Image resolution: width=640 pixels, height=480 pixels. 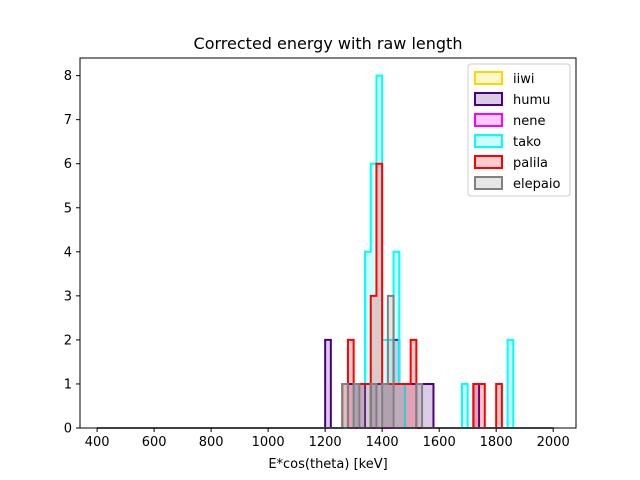 I want to click on y-tick-label-4: 4, so click(x=68, y=252).